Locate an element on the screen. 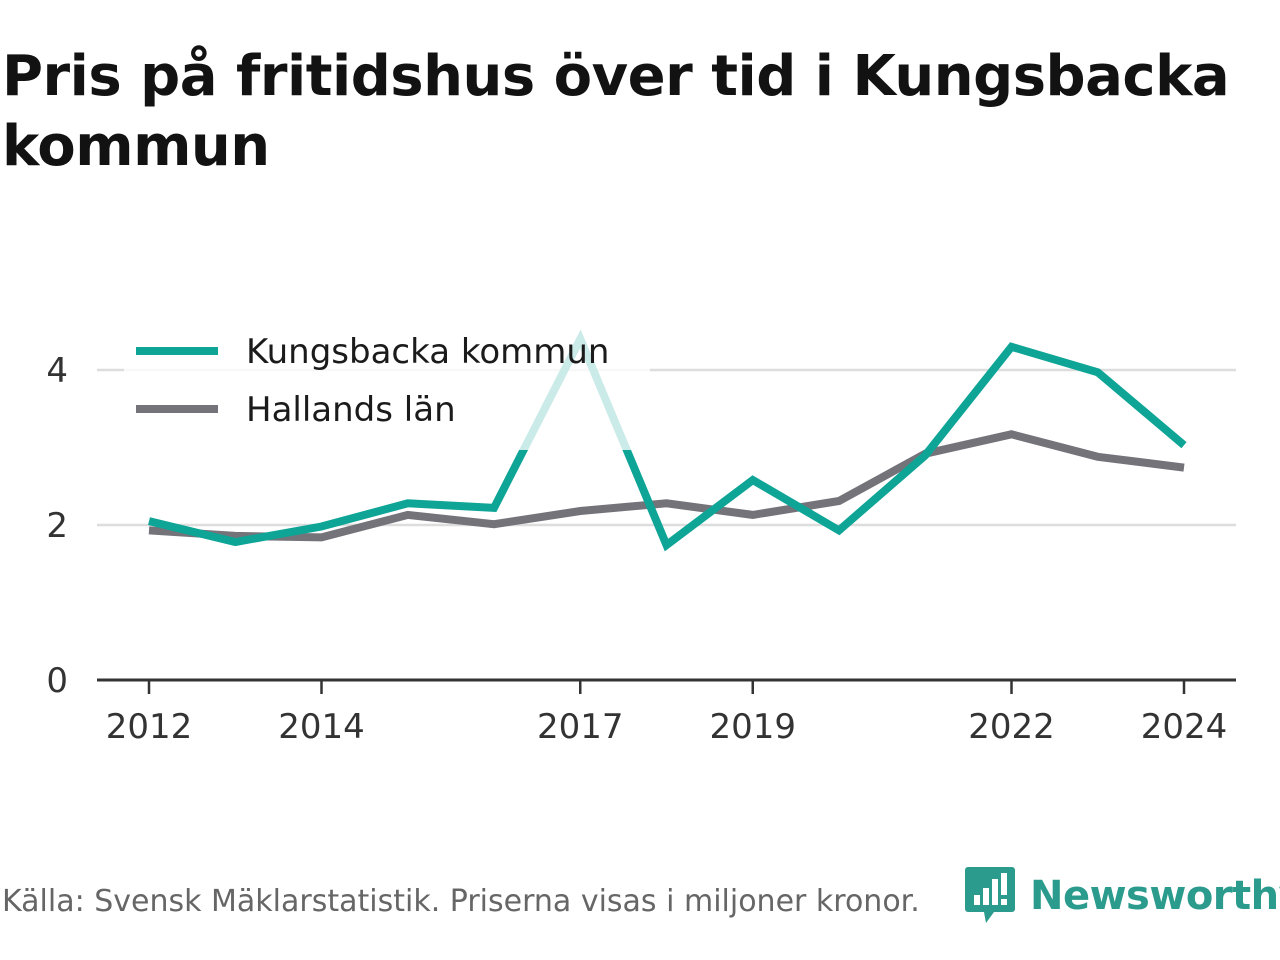 This screenshot has height=960, width=1280. y-tick-label: 0 is located at coordinates (57, 681).